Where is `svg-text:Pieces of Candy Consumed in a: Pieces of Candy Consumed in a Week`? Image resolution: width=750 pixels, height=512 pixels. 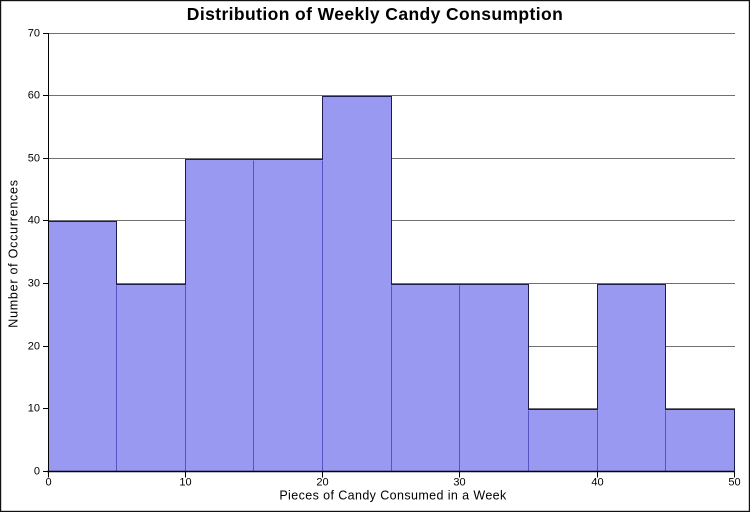 svg-text:Pieces of Candy Consumed in a: Pieces of Candy Consumed in a Week is located at coordinates (393, 496).